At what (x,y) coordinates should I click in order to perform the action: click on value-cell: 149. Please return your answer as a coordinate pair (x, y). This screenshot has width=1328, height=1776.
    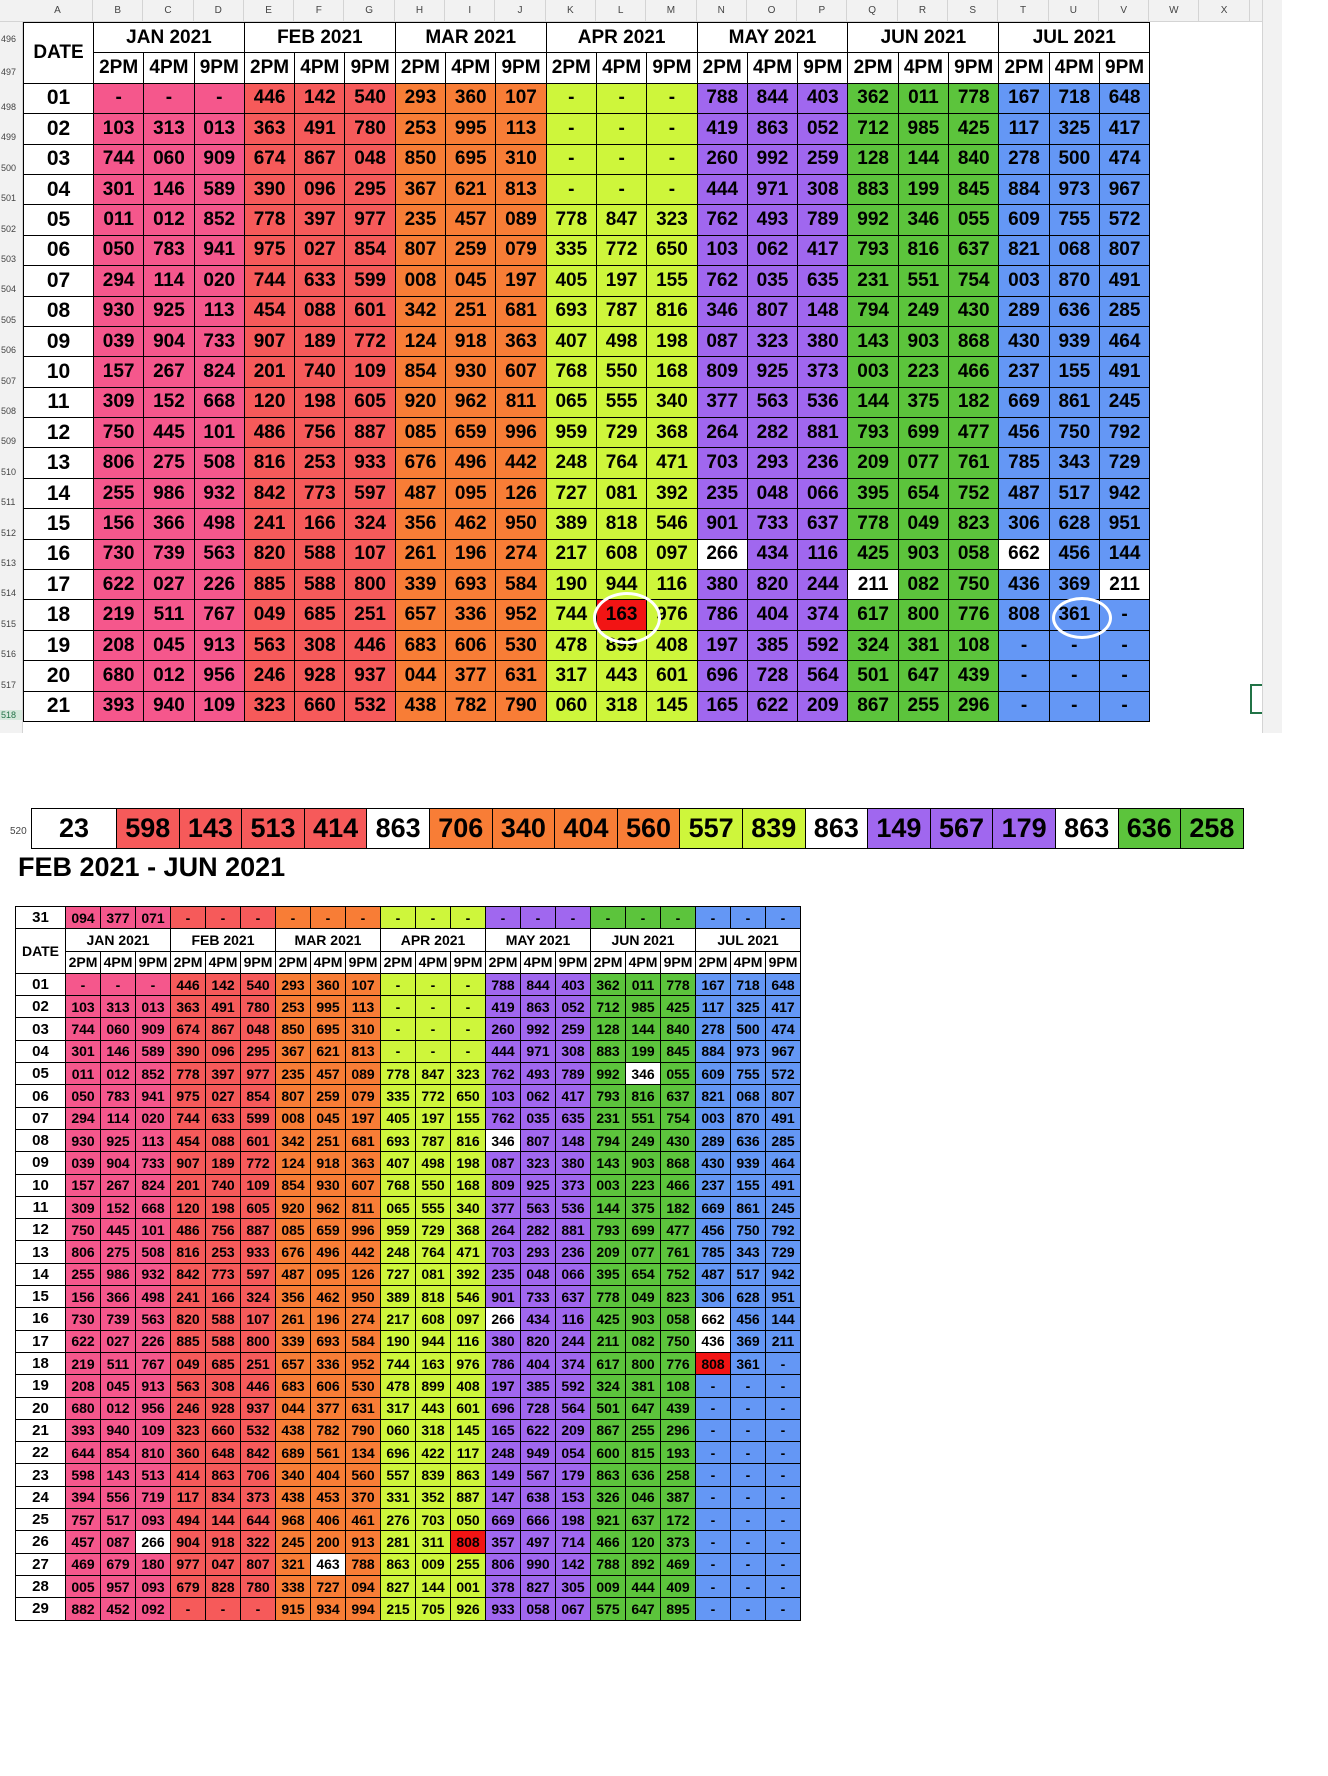
    Looking at the image, I should click on (503, 1475).